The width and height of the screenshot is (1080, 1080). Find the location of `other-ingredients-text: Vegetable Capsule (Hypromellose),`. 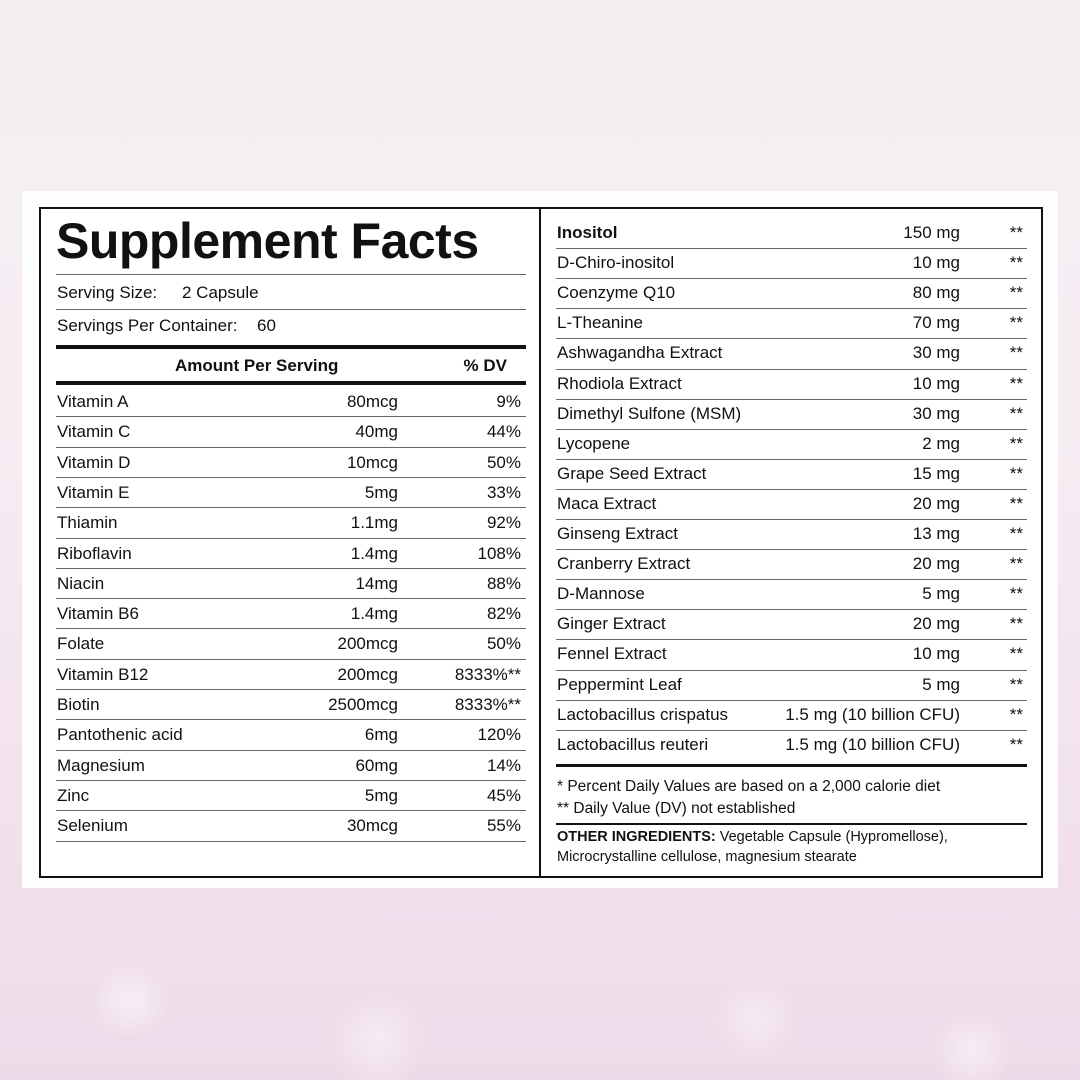

other-ingredients-text: Vegetable Capsule (Hypromellose), is located at coordinates (833, 837).